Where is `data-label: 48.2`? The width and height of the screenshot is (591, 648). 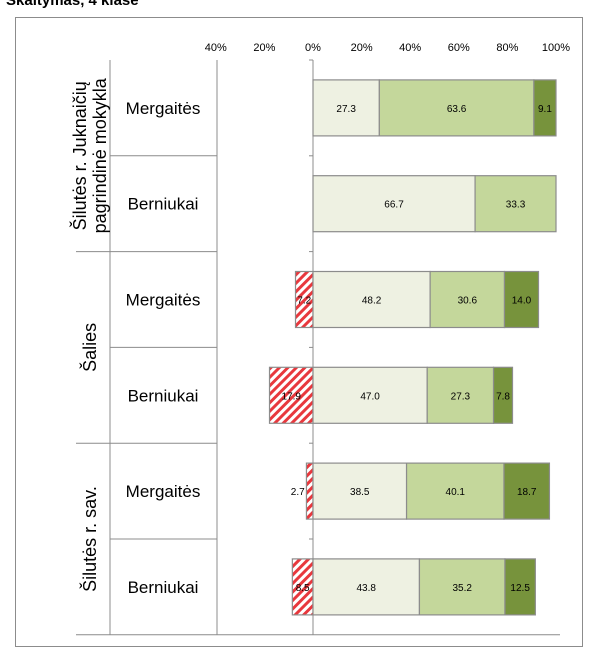
data-label: 48.2 is located at coordinates (372, 301).